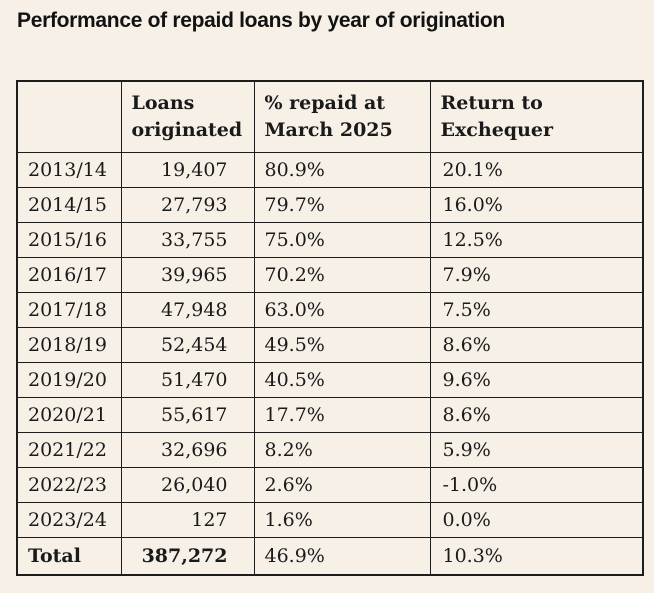 This screenshot has width=654, height=593. I want to click on loans-originated-cell: 39,965, so click(187, 274).